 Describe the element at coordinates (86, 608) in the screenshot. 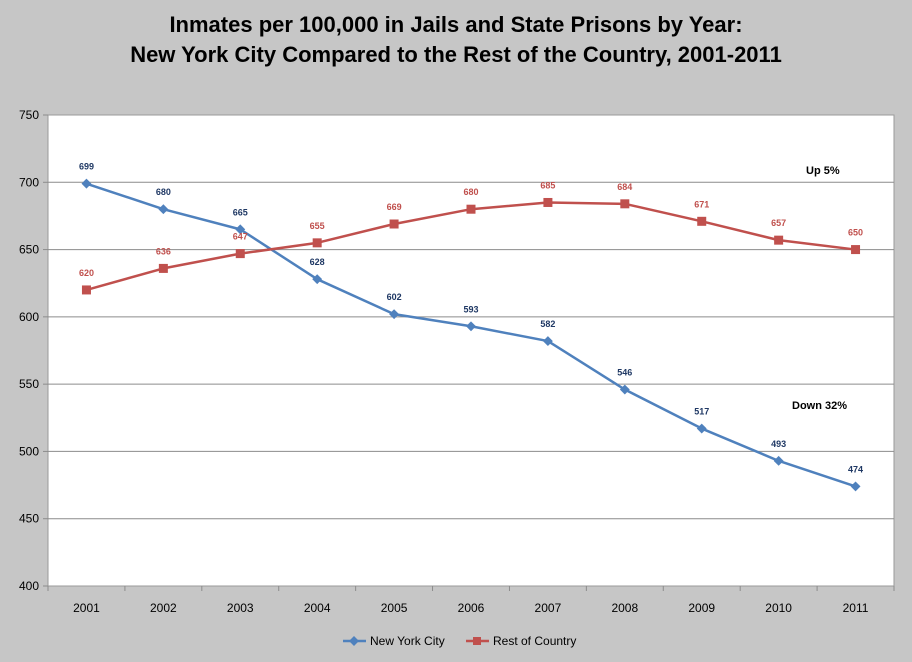

I see `x-tick-label: 2001` at that location.